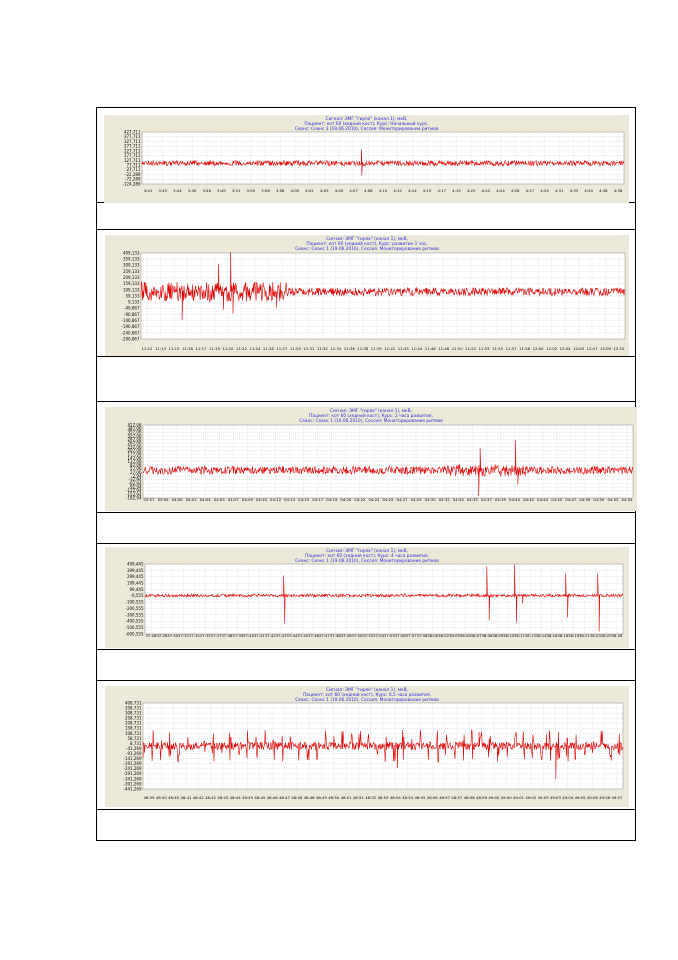  What do you see at coordinates (136, 472) in the screenshot?
I see `y-tick-label: 27,06` at bounding box center [136, 472].